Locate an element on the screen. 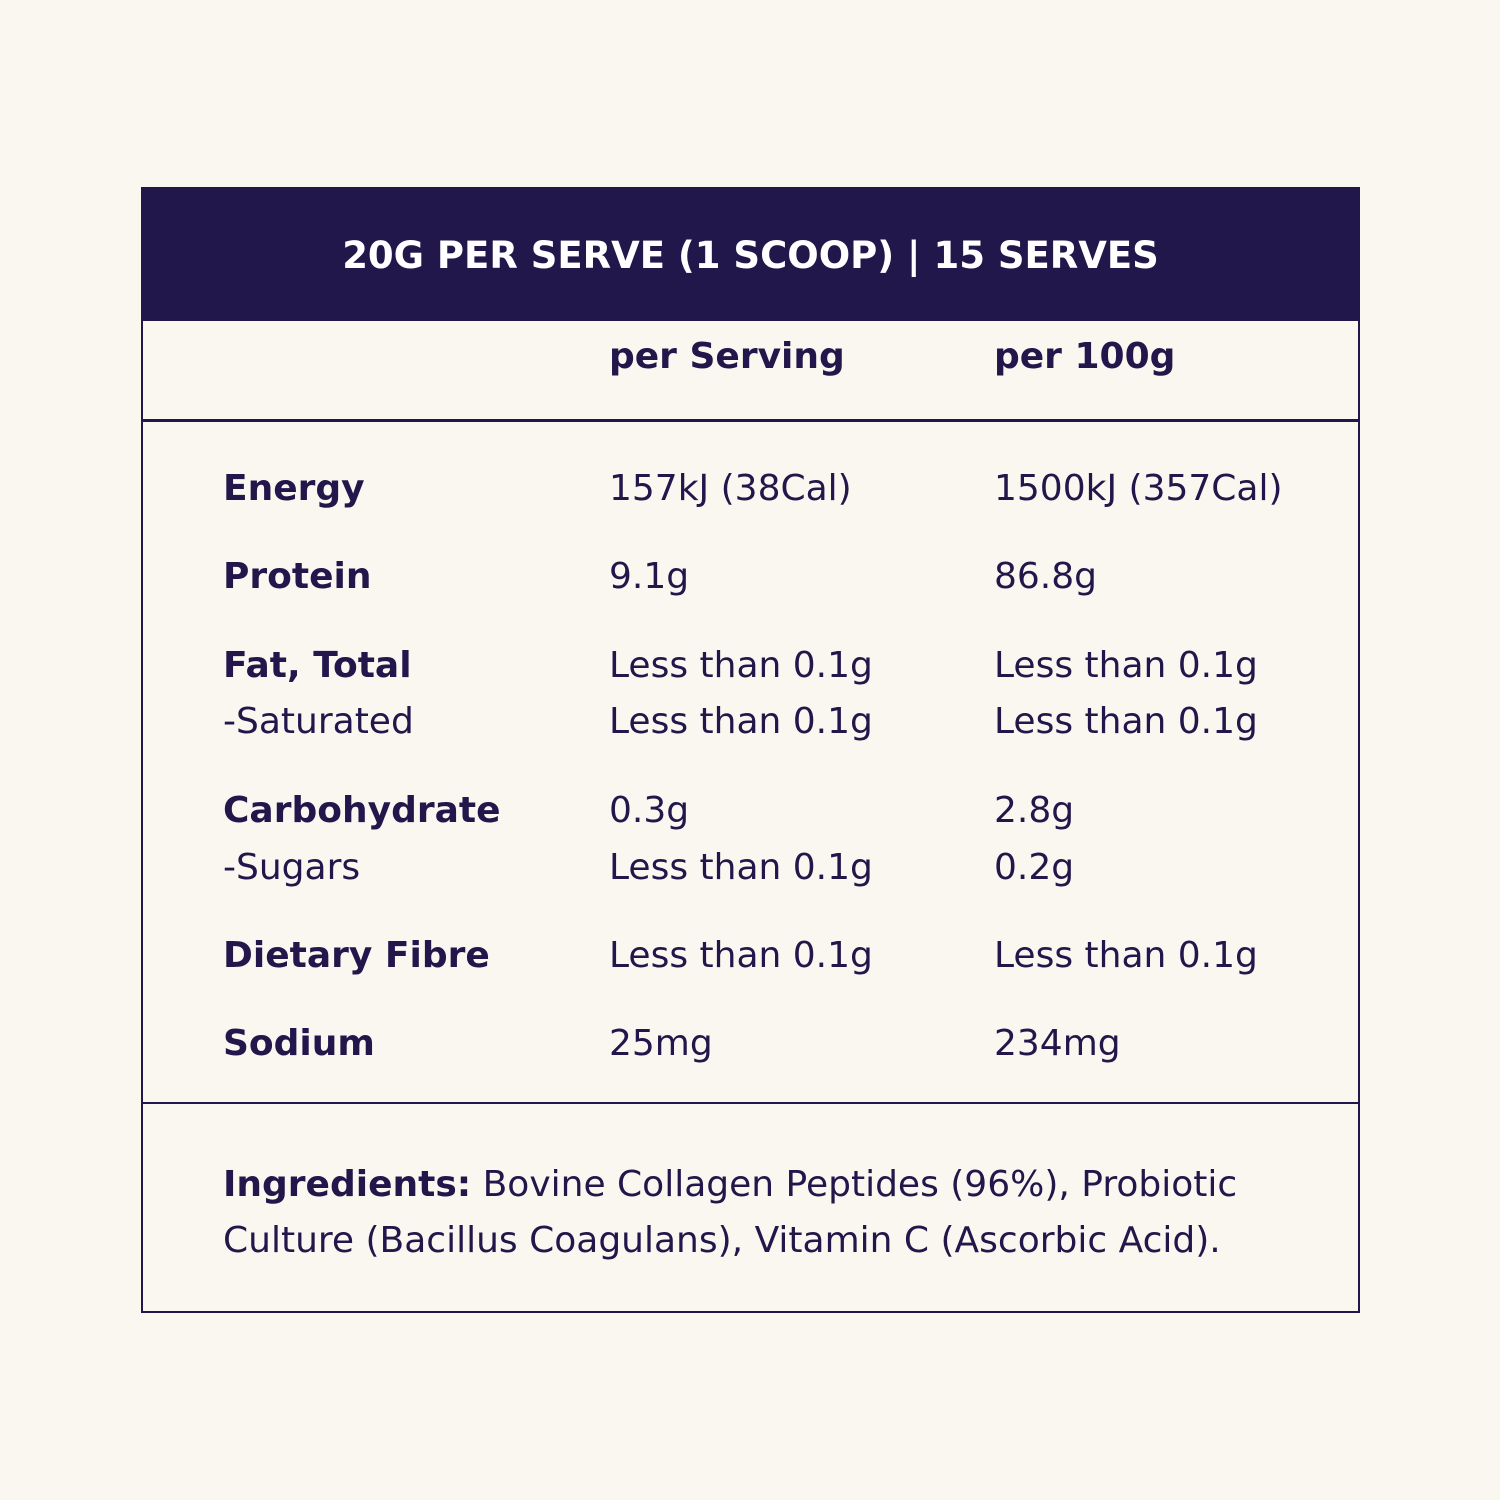  column-header-per-100g: per 100g is located at coordinates (1085, 356).